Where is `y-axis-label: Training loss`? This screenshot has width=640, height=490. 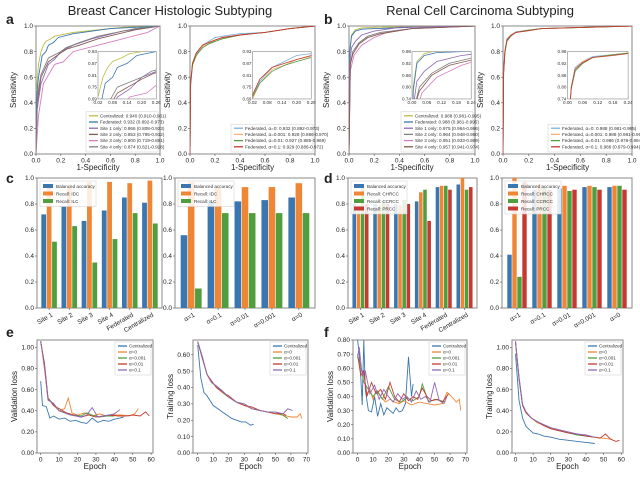 y-axis-label: Training loss is located at coordinates (489, 396).